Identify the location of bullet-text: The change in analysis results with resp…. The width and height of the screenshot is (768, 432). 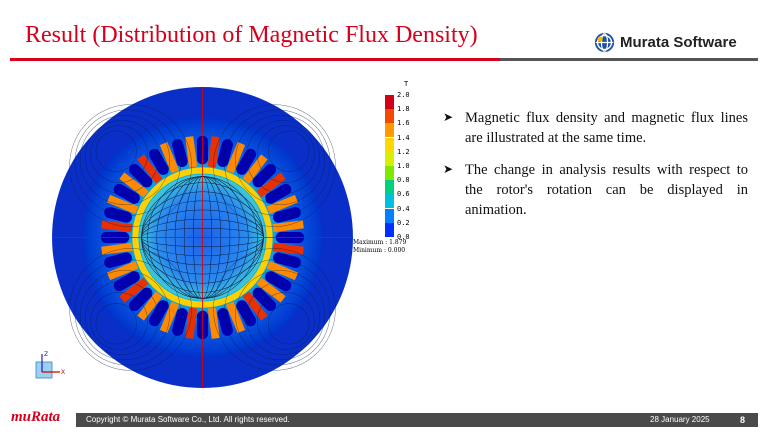
(606, 190).